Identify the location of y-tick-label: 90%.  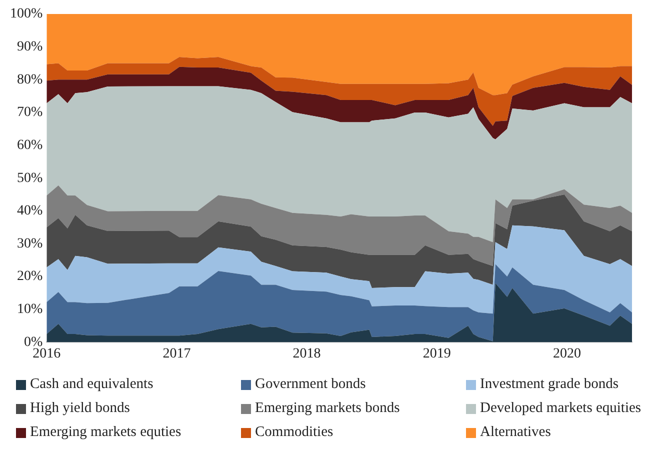
(29, 46).